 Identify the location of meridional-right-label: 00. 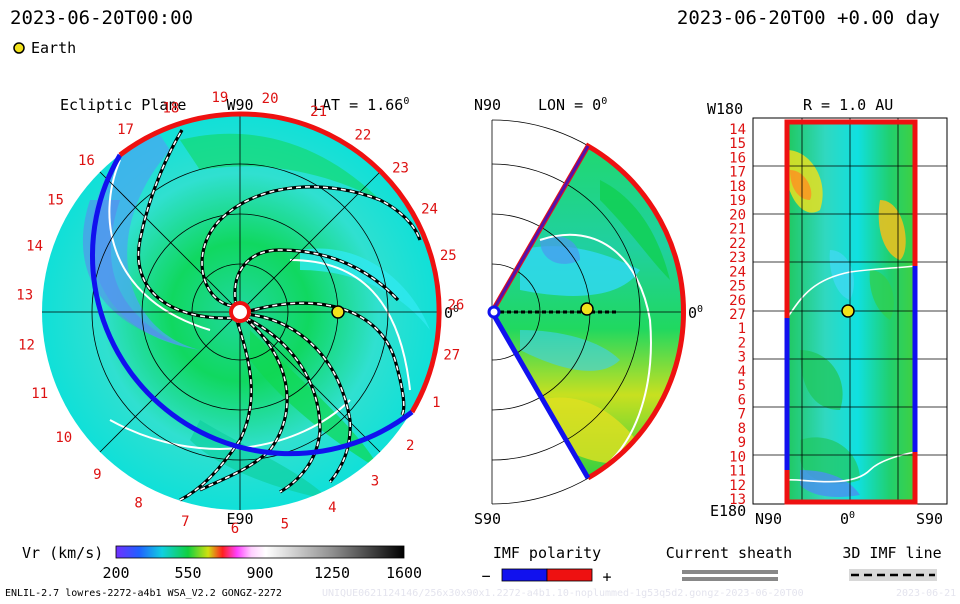
(695, 313).